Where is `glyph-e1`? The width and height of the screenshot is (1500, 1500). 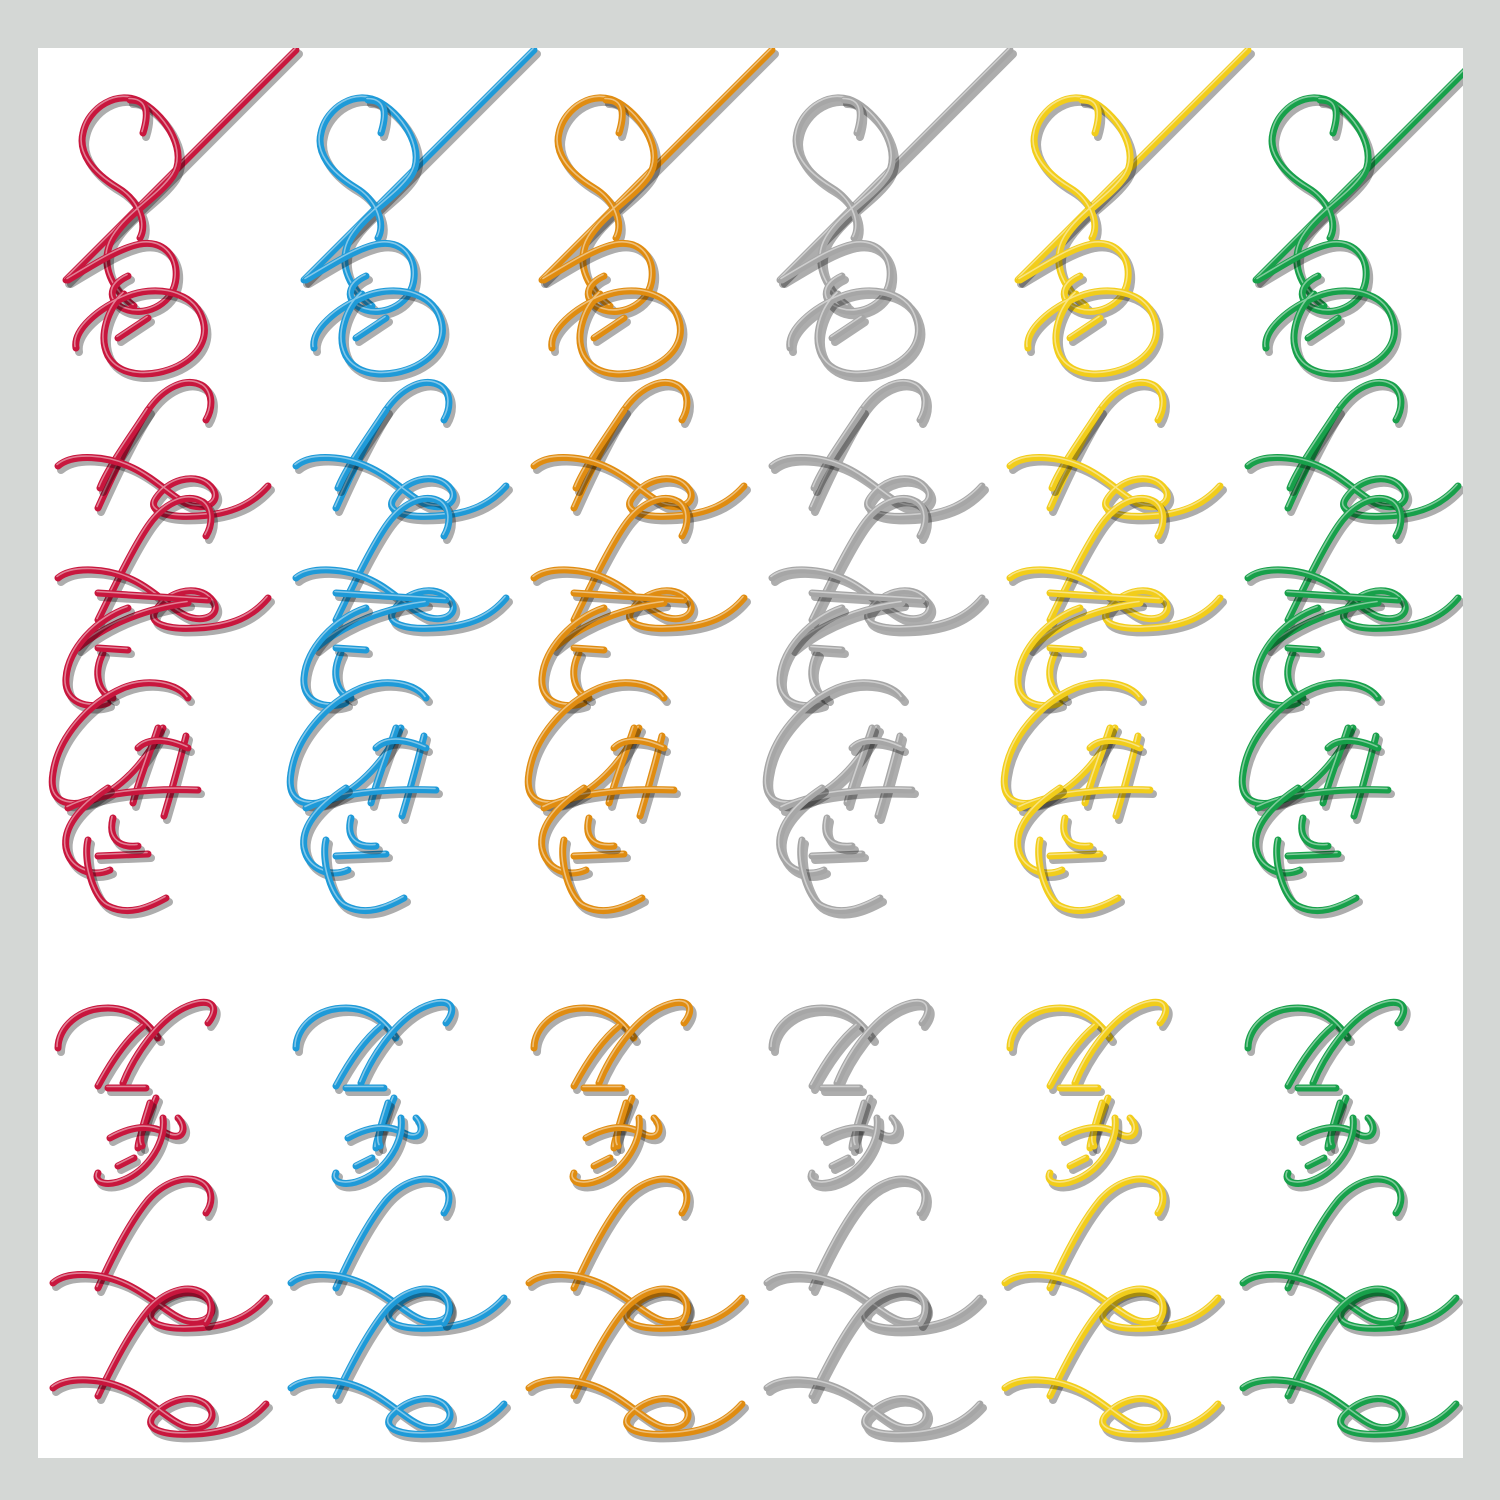
glyph-e1 is located at coordinates (604, 656).